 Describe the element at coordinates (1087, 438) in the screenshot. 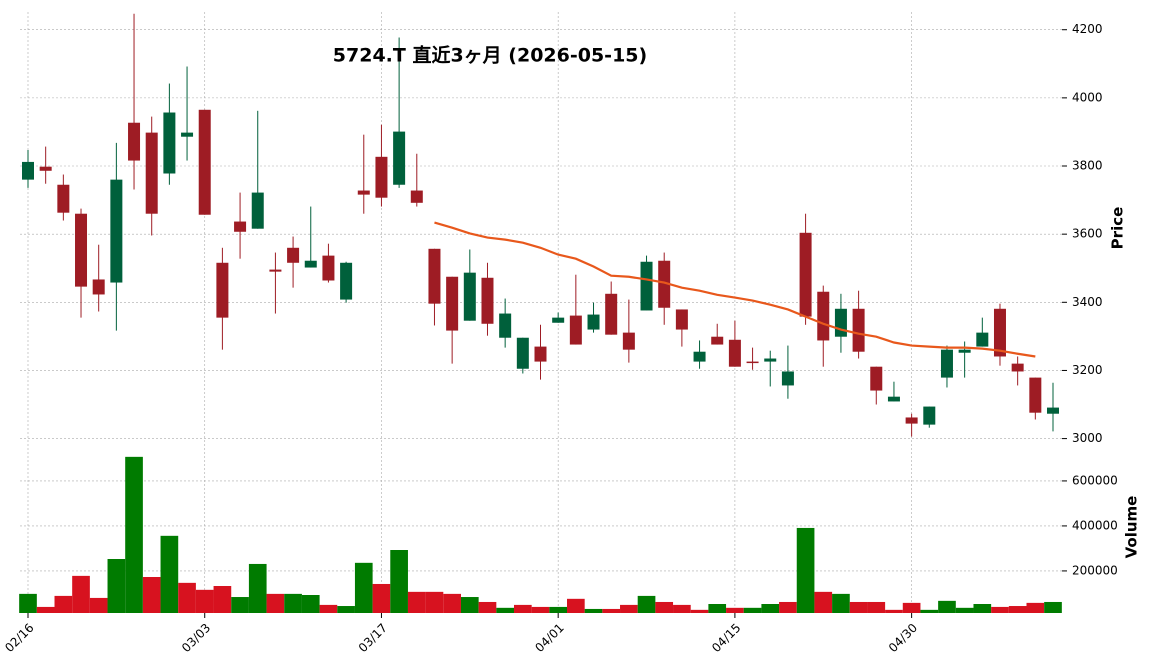

I see `y-tick-label: 3000` at that location.